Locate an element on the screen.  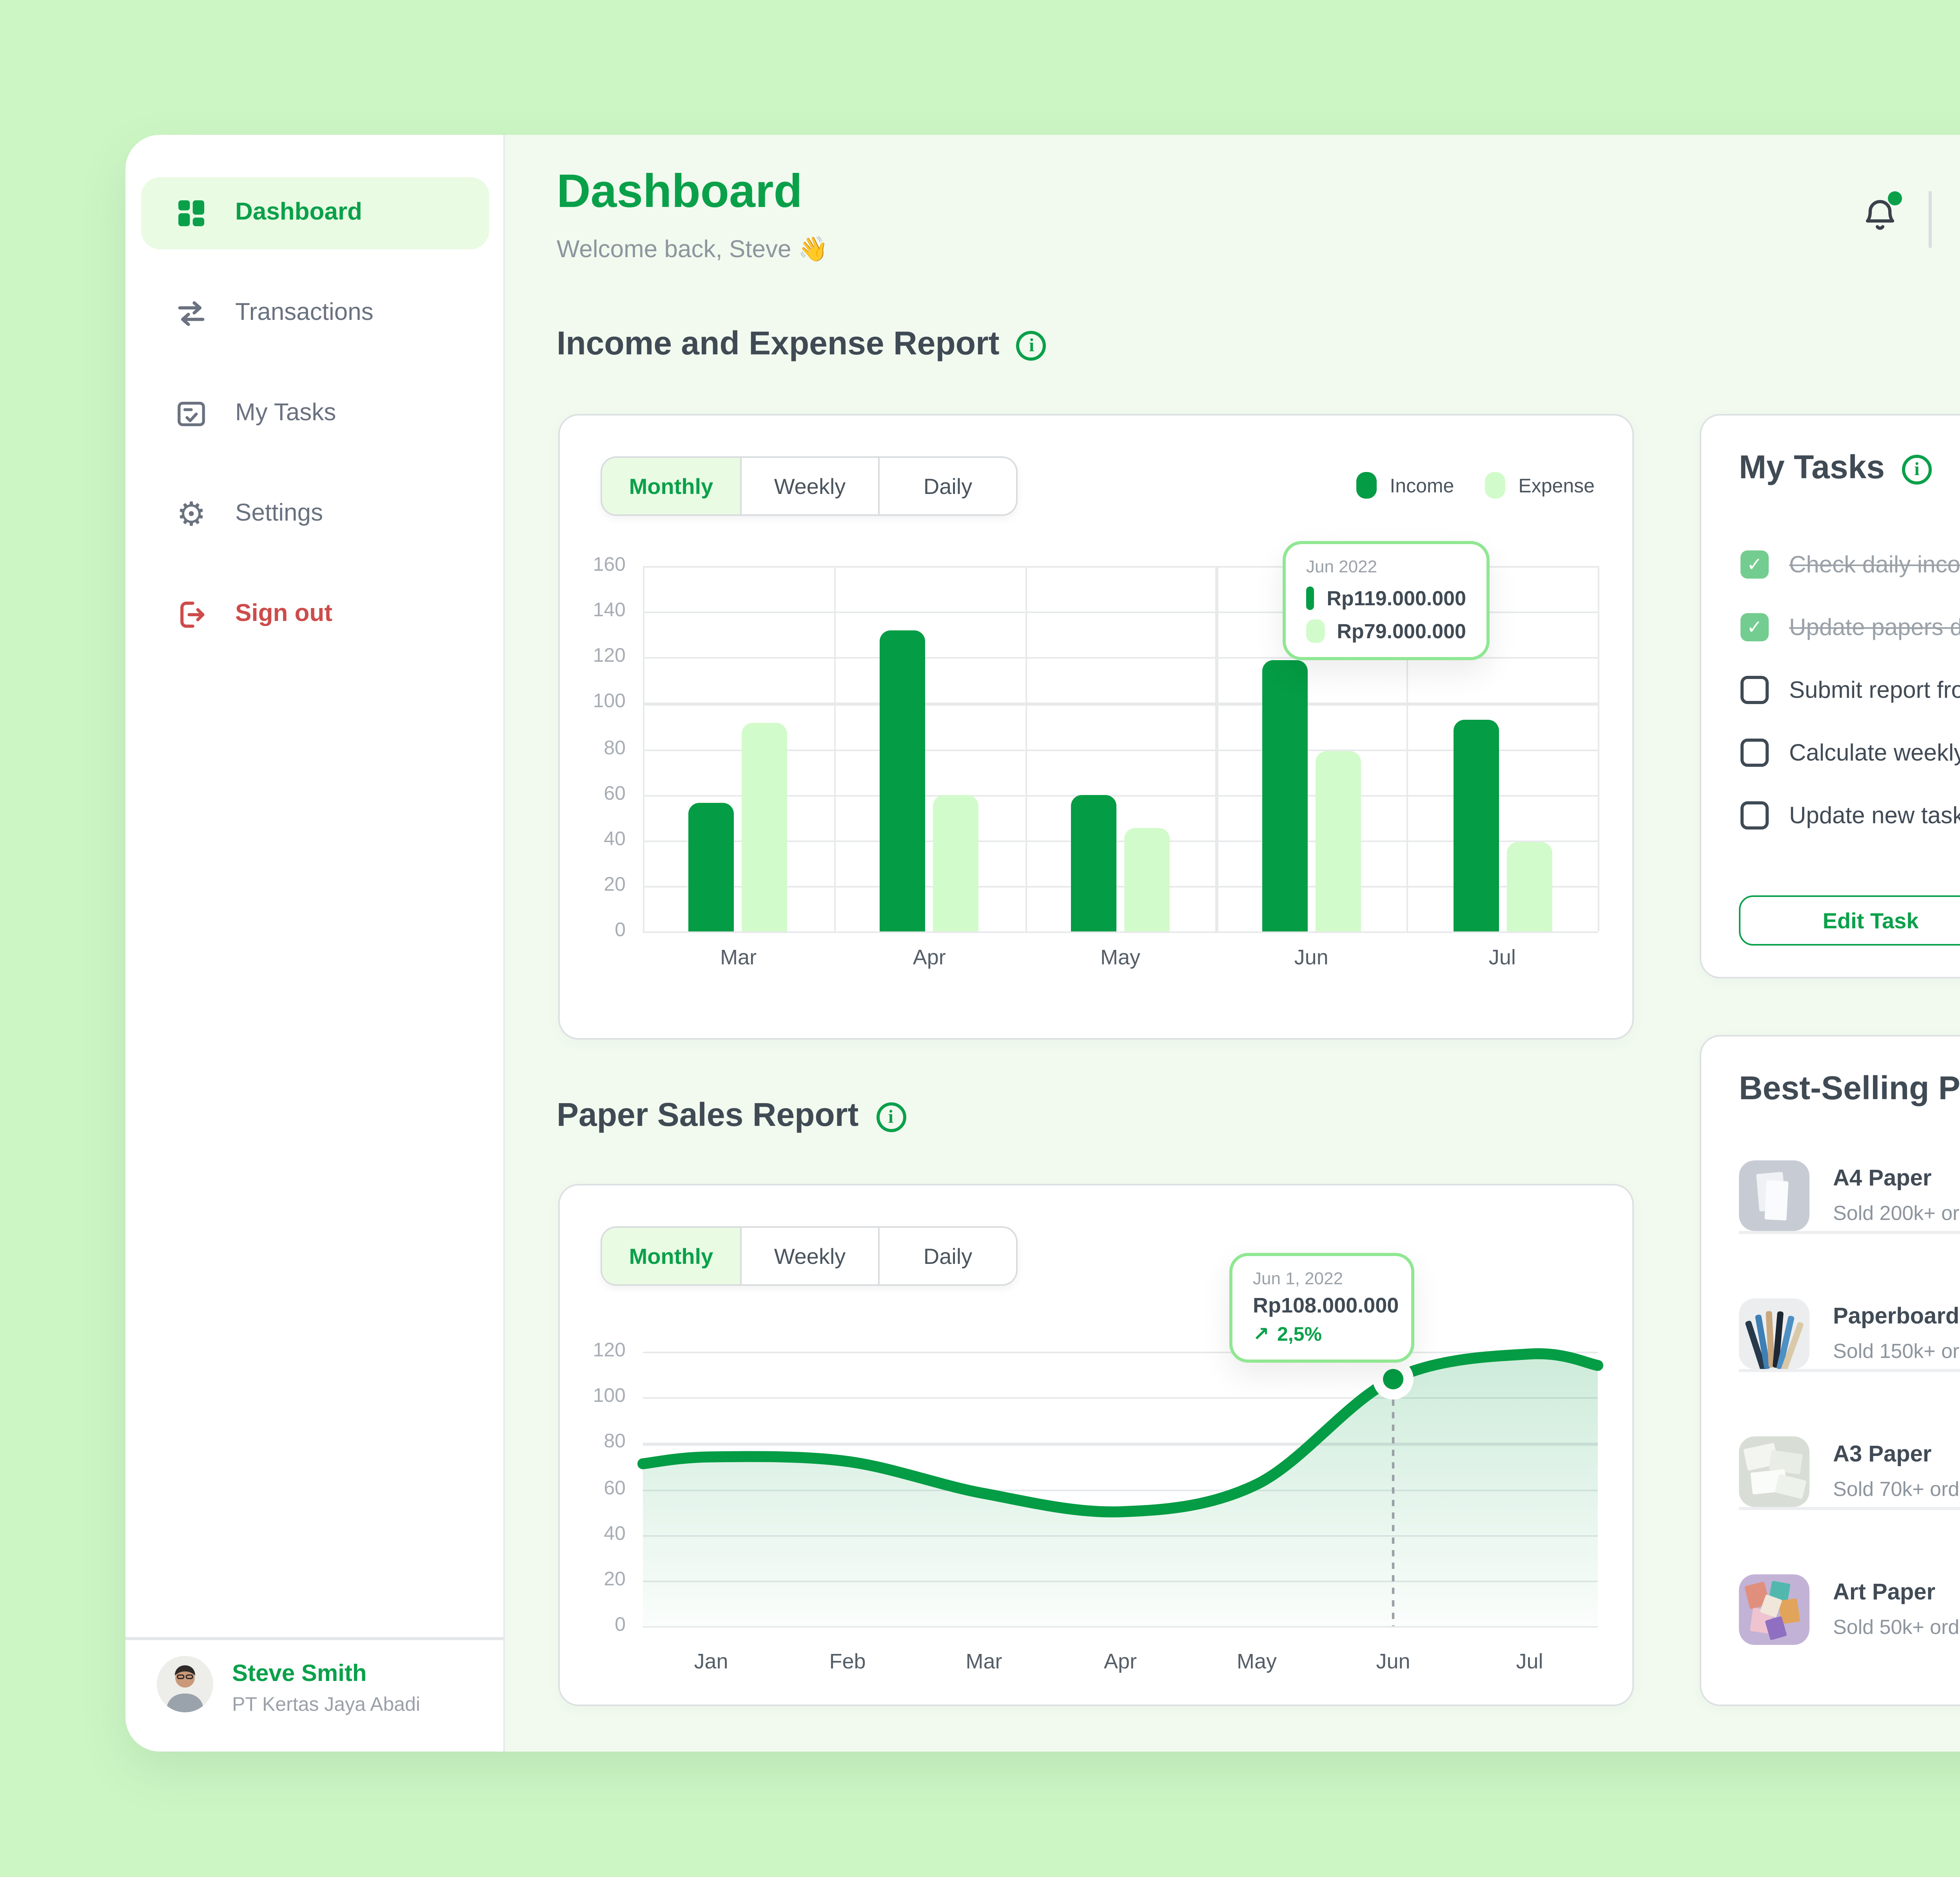
legend-income: Income is located at coordinates (1405, 485).